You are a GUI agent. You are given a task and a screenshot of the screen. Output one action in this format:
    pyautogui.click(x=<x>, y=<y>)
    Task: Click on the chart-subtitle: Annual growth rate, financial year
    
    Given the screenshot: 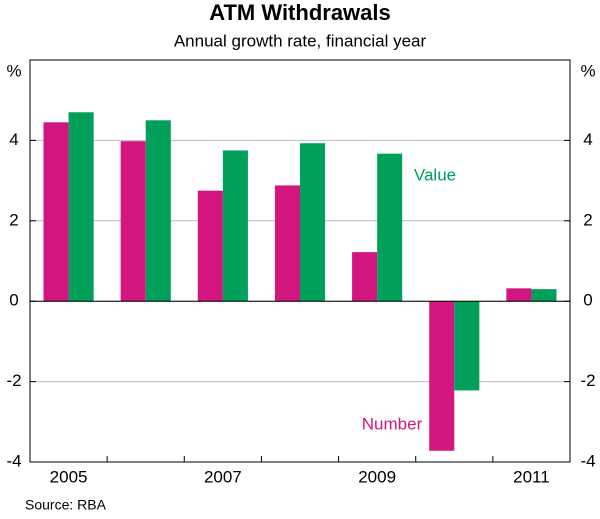 What is the action you would take?
    pyautogui.click(x=300, y=40)
    